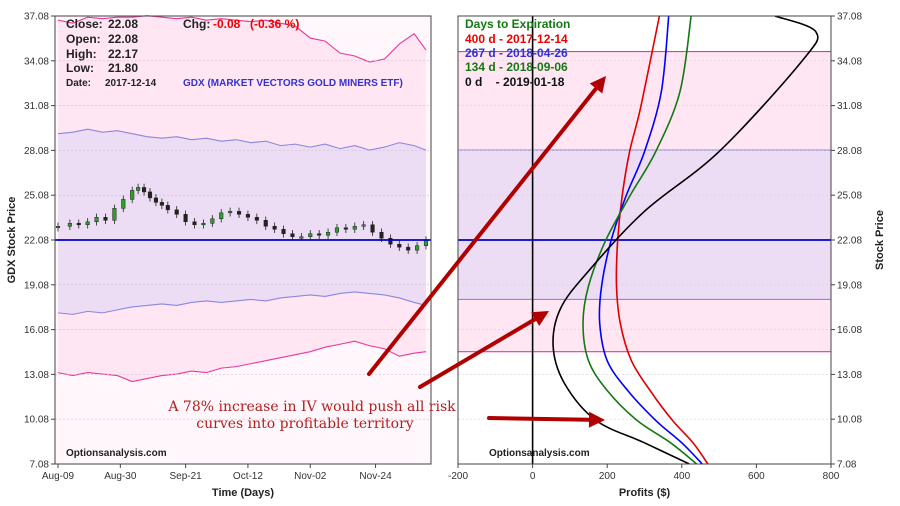 The width and height of the screenshot is (900, 506). Describe the element at coordinates (120, 476) in the screenshot. I see `x-tick-label: Aug-30` at that location.